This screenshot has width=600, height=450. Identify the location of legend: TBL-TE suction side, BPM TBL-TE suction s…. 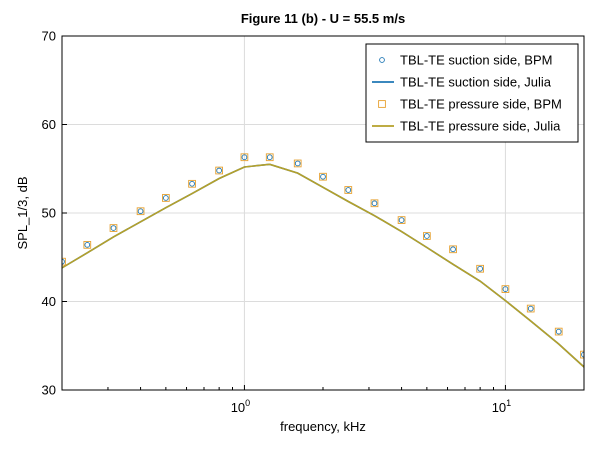
(472, 93).